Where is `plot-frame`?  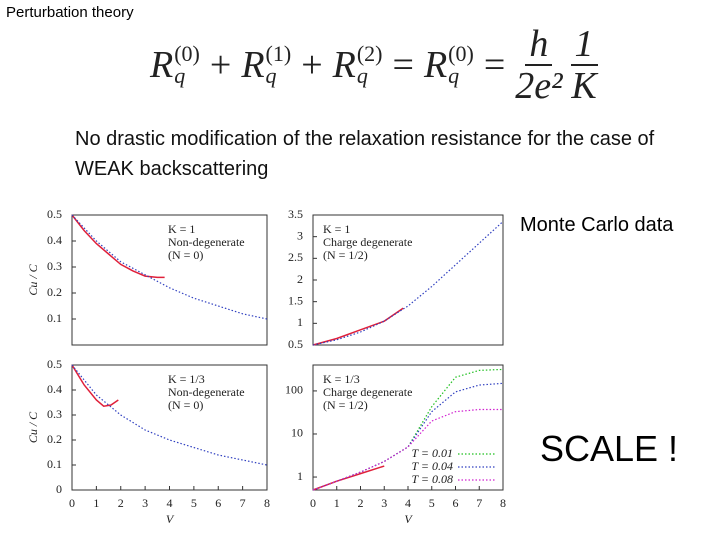 plot-frame is located at coordinates (169, 280).